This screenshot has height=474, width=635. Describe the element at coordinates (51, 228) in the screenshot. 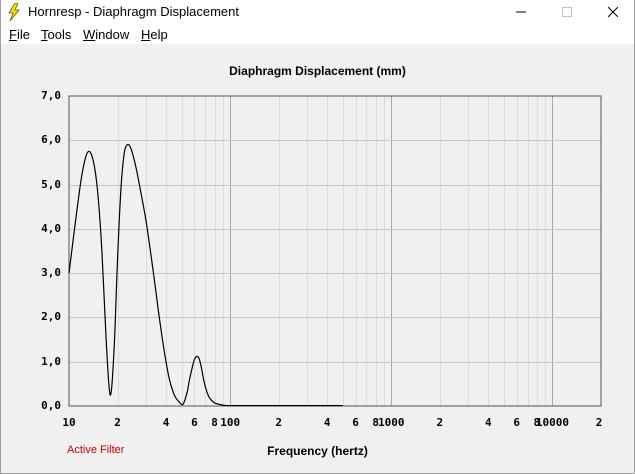

I see `y-tick-label: 4,0` at that location.